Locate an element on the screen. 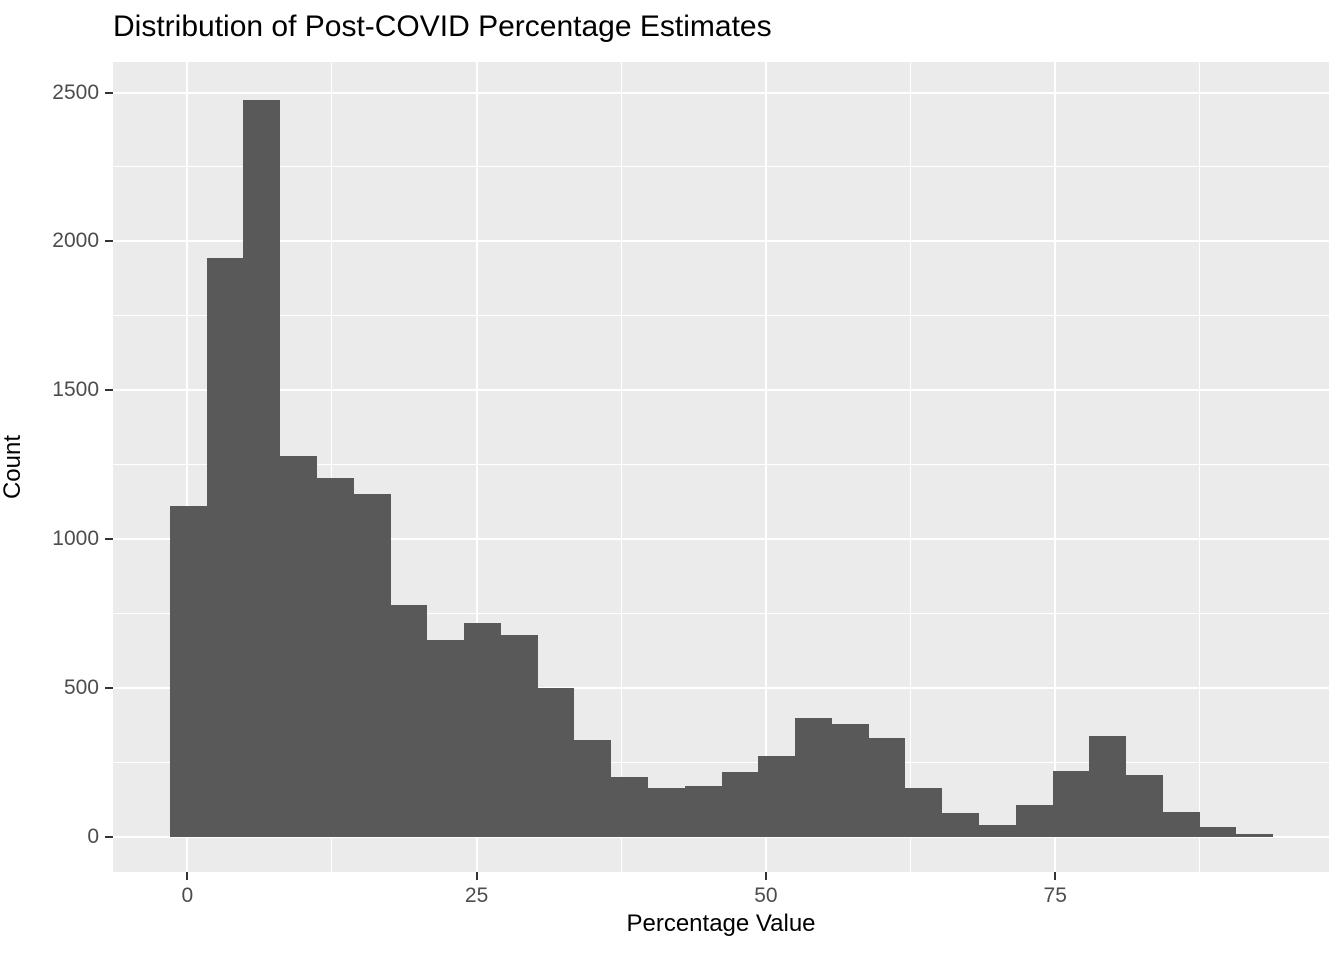 The width and height of the screenshot is (1344, 960). y-tick-label: 0 is located at coordinates (93, 836).